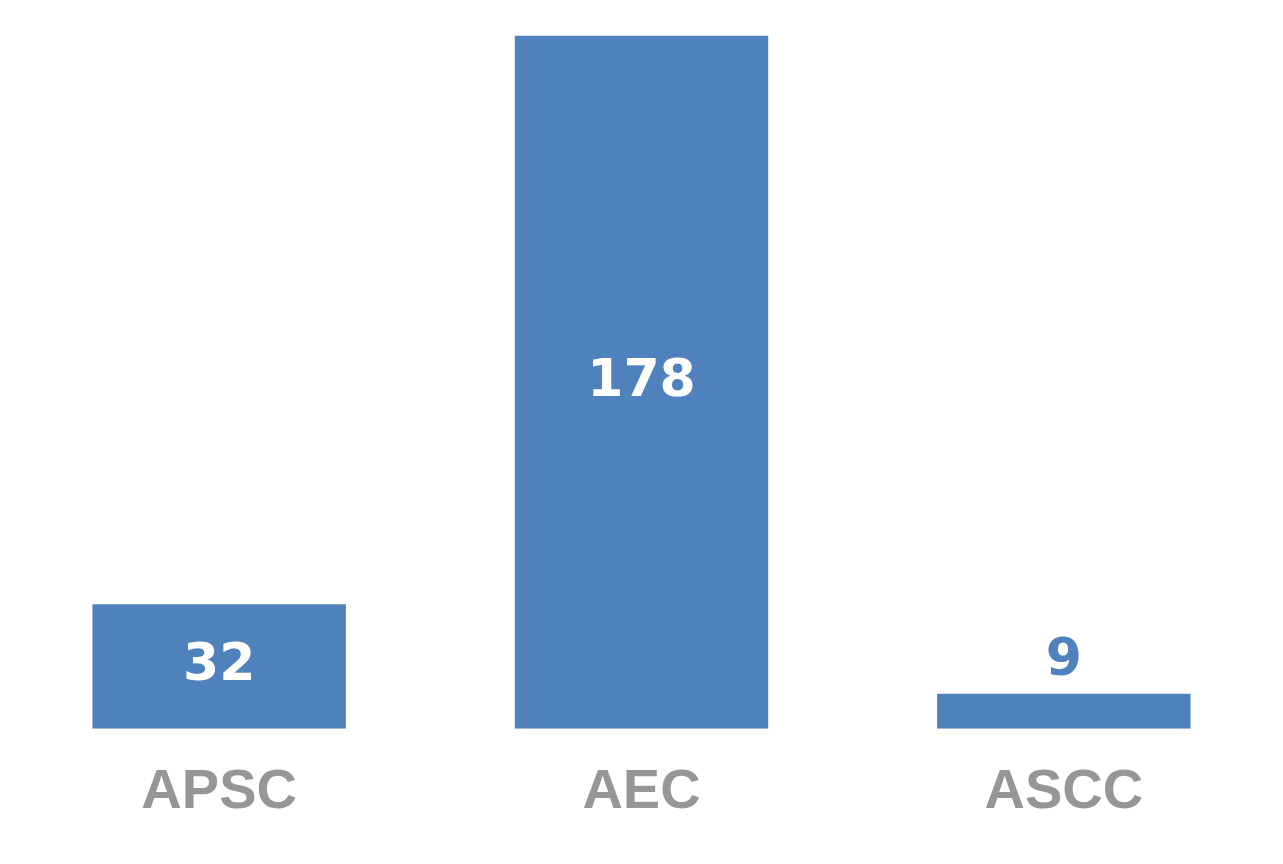 The height and width of the screenshot is (864, 1283). I want to click on x-tick-label: ASCC, so click(1064, 788).